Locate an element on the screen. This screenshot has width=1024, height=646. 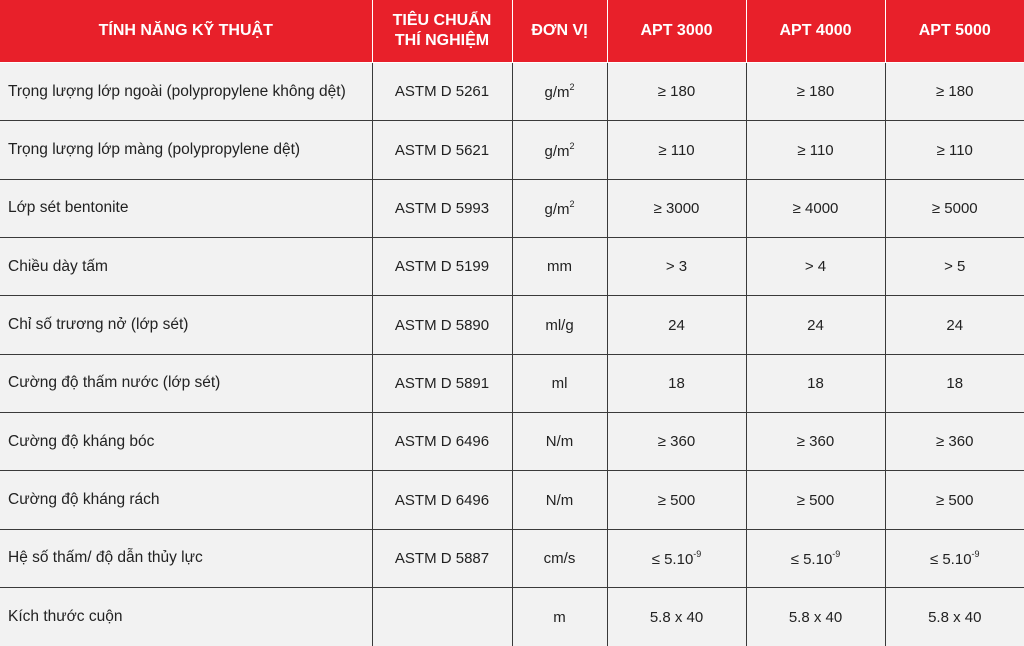
cell-apt5000: ≥ 180 is located at coordinates (954, 91).